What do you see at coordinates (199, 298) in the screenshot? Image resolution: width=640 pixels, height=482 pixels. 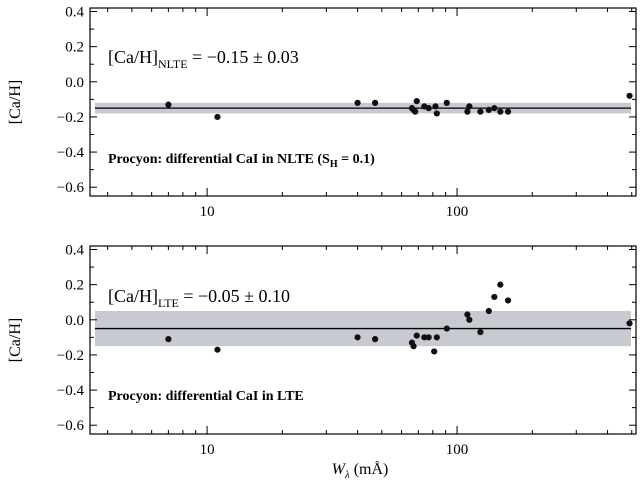 I see `result-annotation: [Ca/H]LTE = −0.05 ± 0.10` at bounding box center [199, 298].